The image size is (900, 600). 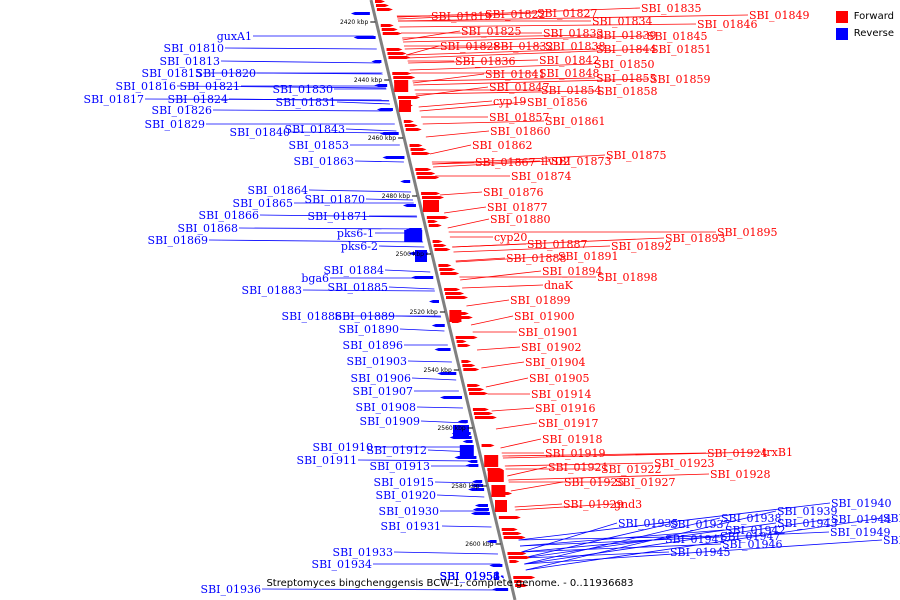 I want to click on legend-label-reverse: Reverse, so click(x=873, y=33).